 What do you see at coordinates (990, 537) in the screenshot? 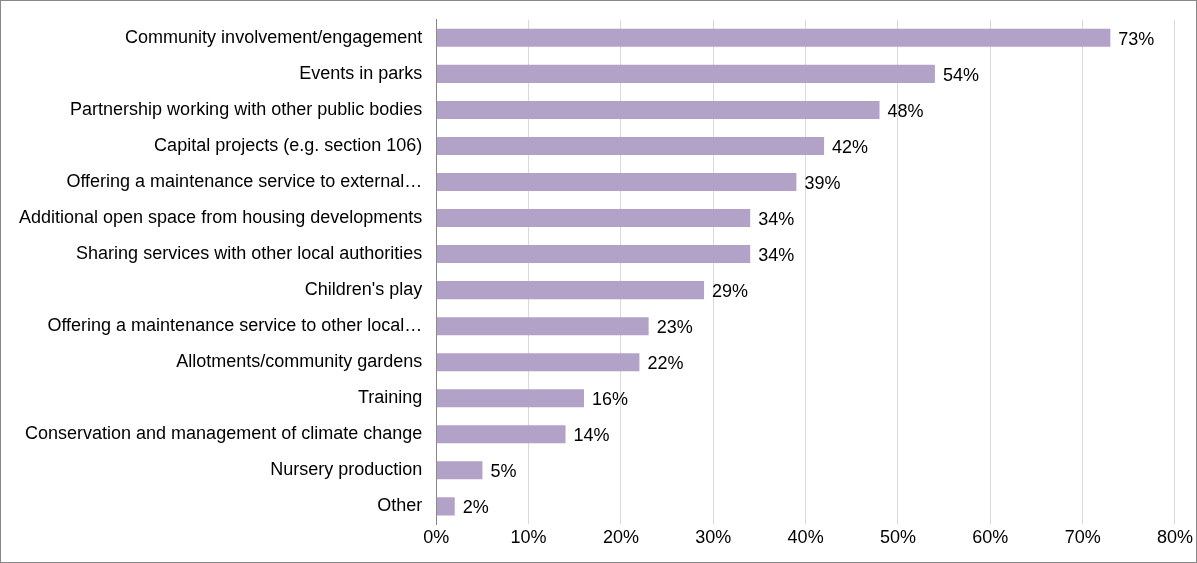
I see `x-tick-label: 60%` at bounding box center [990, 537].